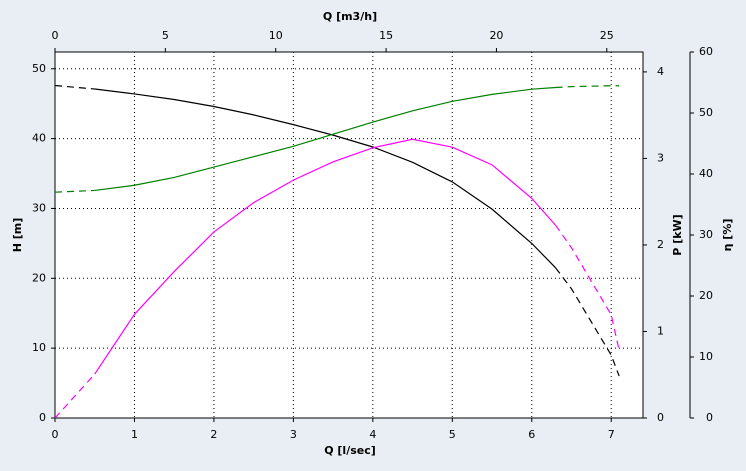  I want to click on x-tick-label: 7, so click(611, 434).